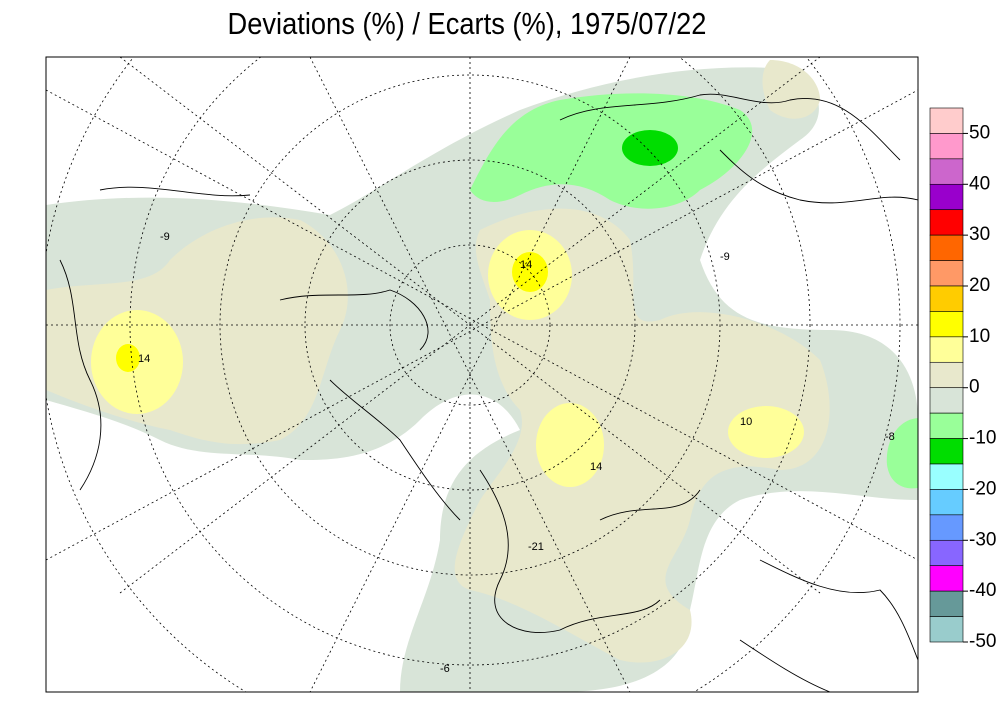  I want to click on contour-label: -8, so click(890, 437).